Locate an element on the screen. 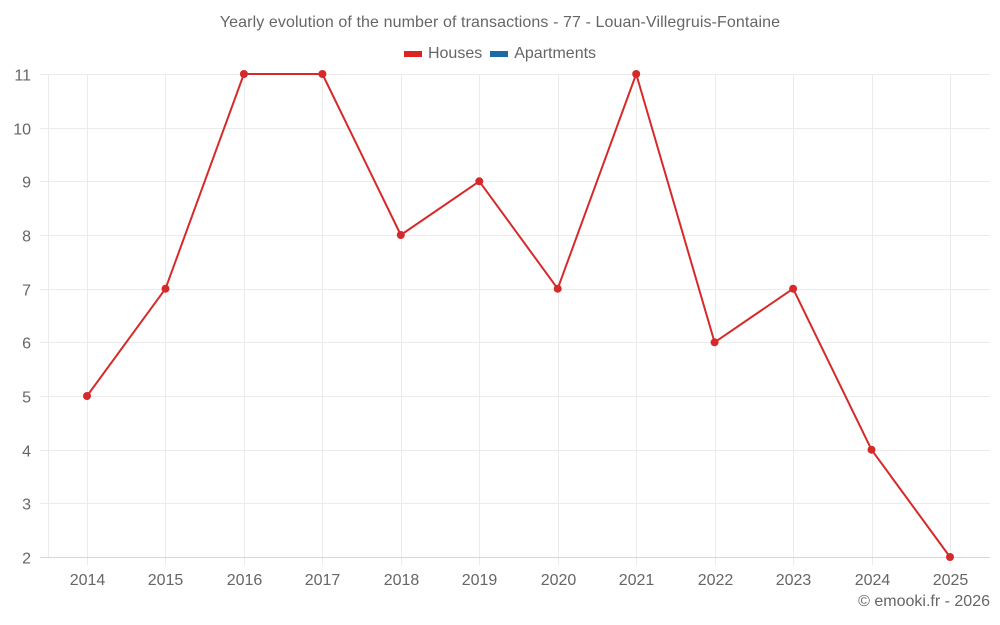  y-tick-label: 10 is located at coordinates (22, 130).